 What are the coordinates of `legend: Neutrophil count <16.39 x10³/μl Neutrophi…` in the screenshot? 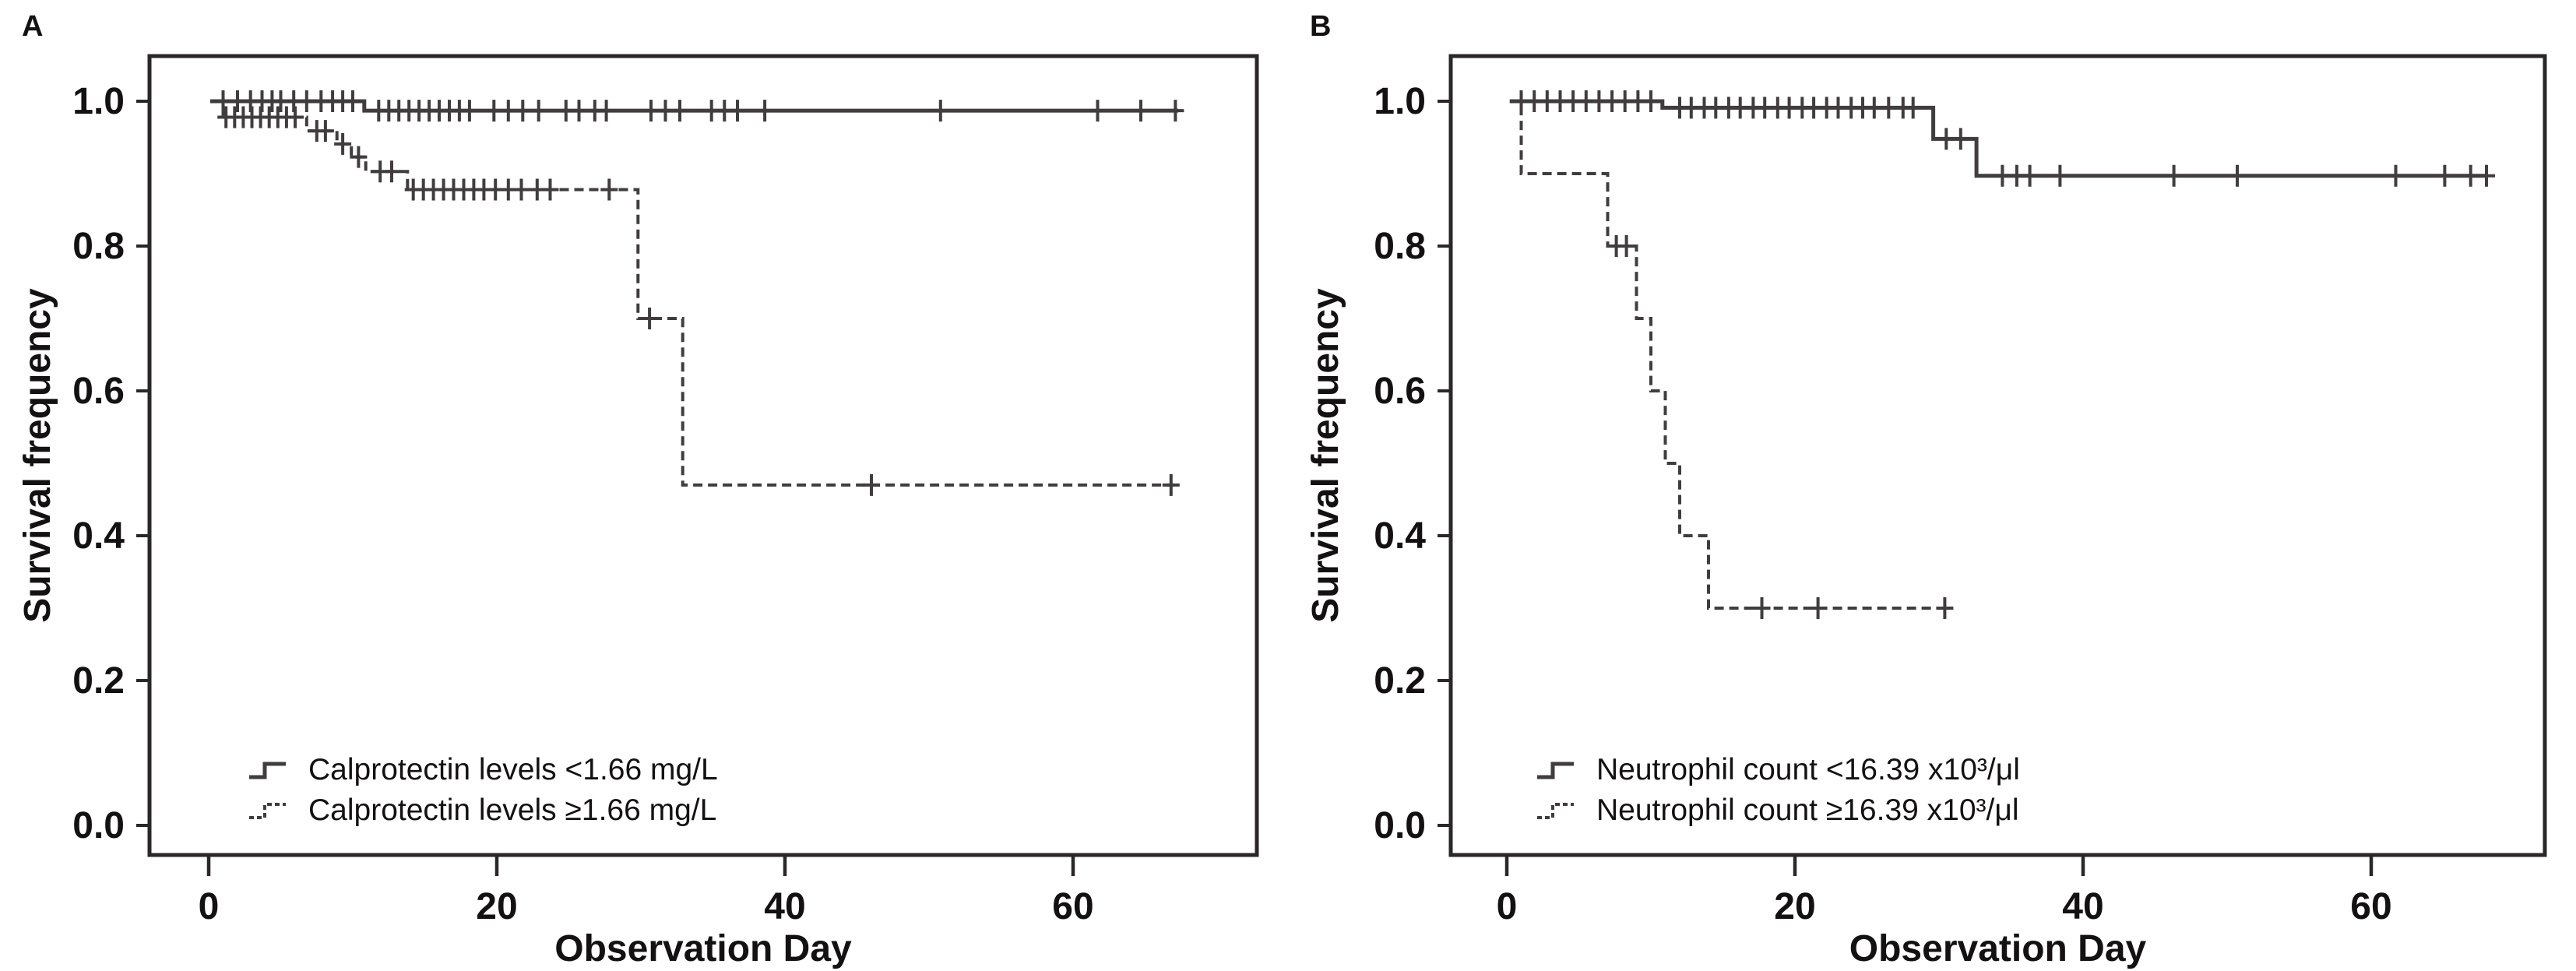 It's located at (1778, 790).